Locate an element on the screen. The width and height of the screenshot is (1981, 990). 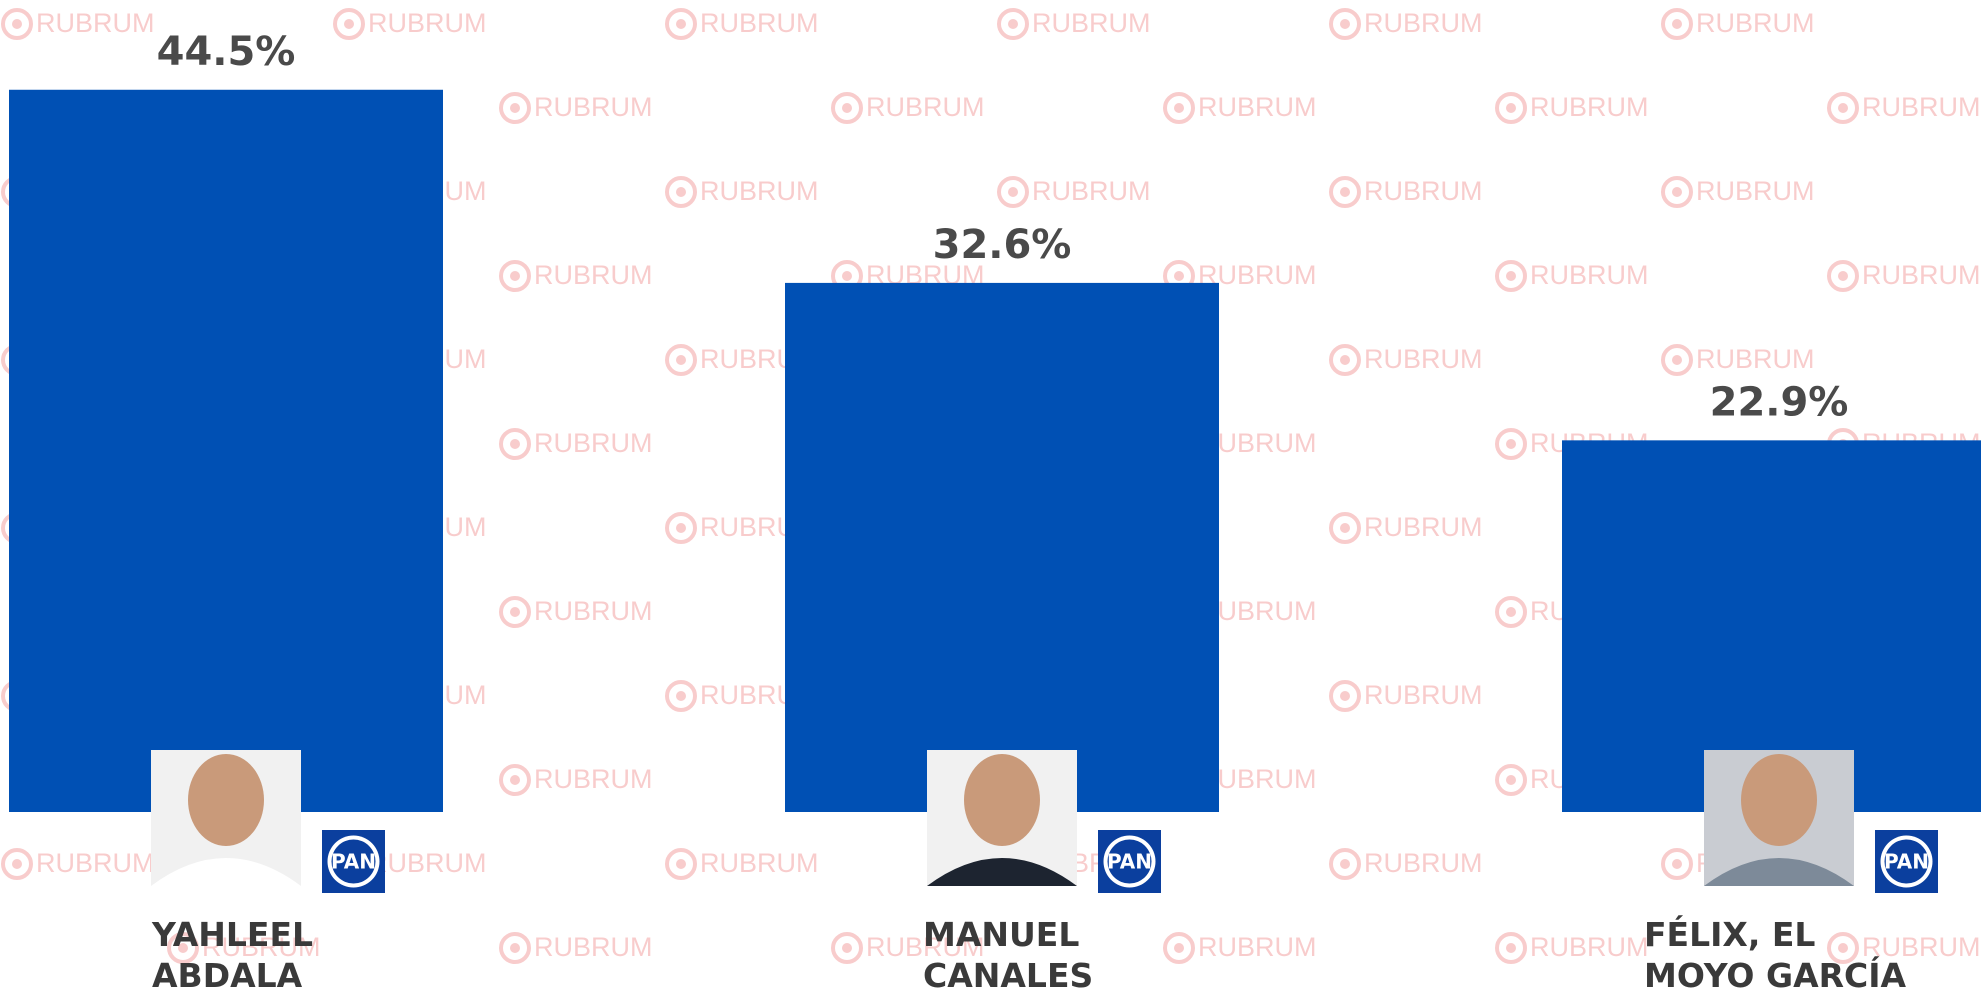
x-tick-label: MANUEL CANALES is located at coordinates (1008, 952).